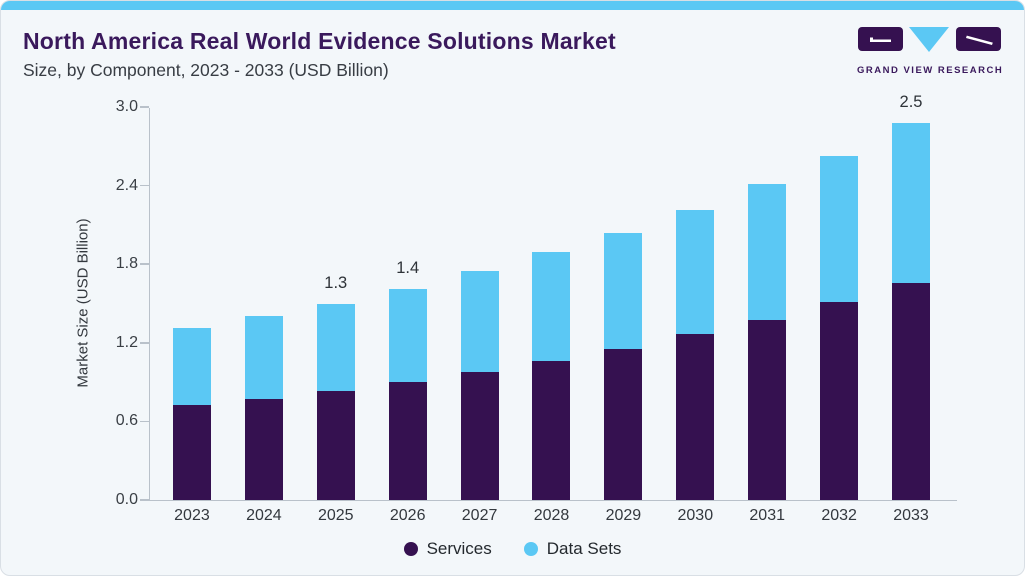 The height and width of the screenshot is (576, 1025). I want to click on x-tick-label-2026: 2026, so click(407, 515).